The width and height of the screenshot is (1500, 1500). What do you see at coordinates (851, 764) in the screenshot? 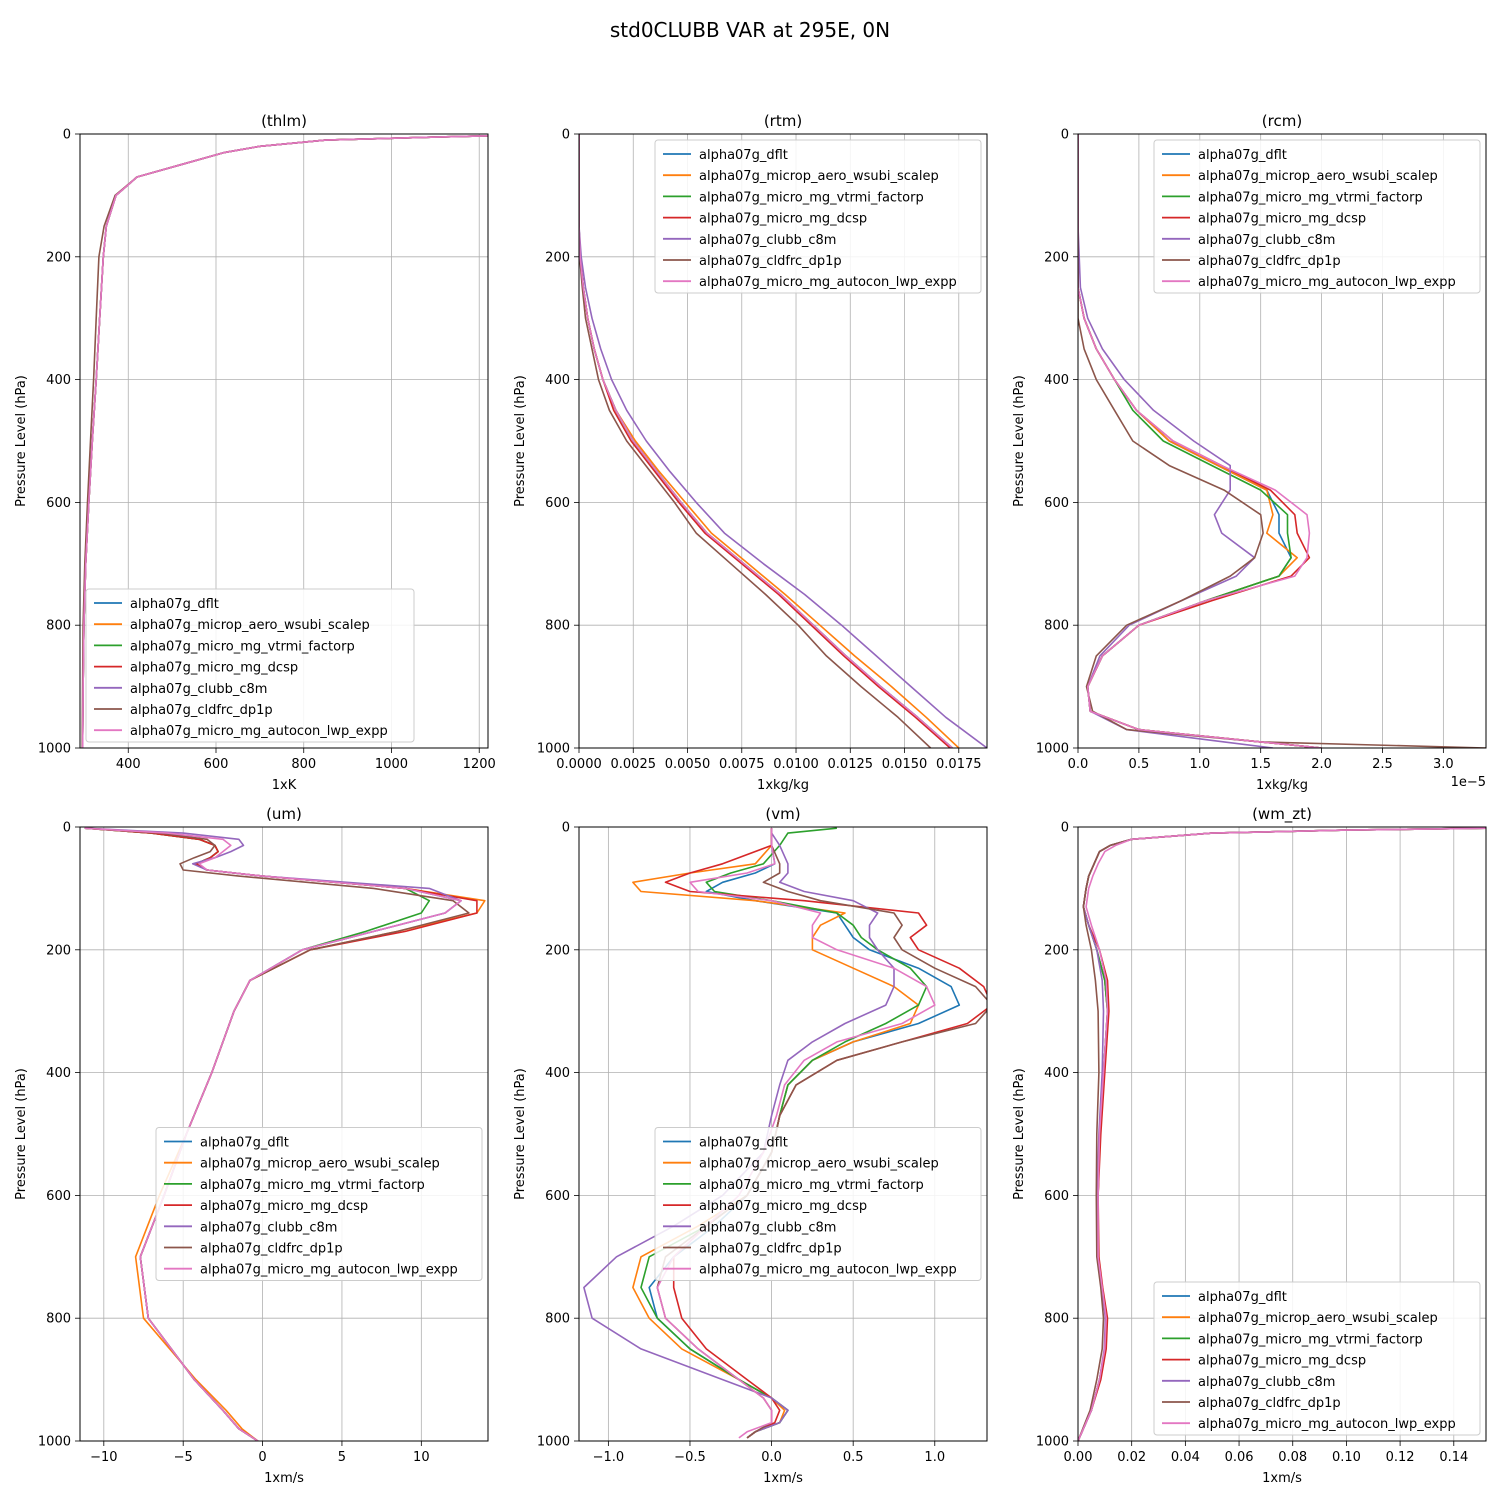
I see `x-tick-label: 0.0125` at bounding box center [851, 764].